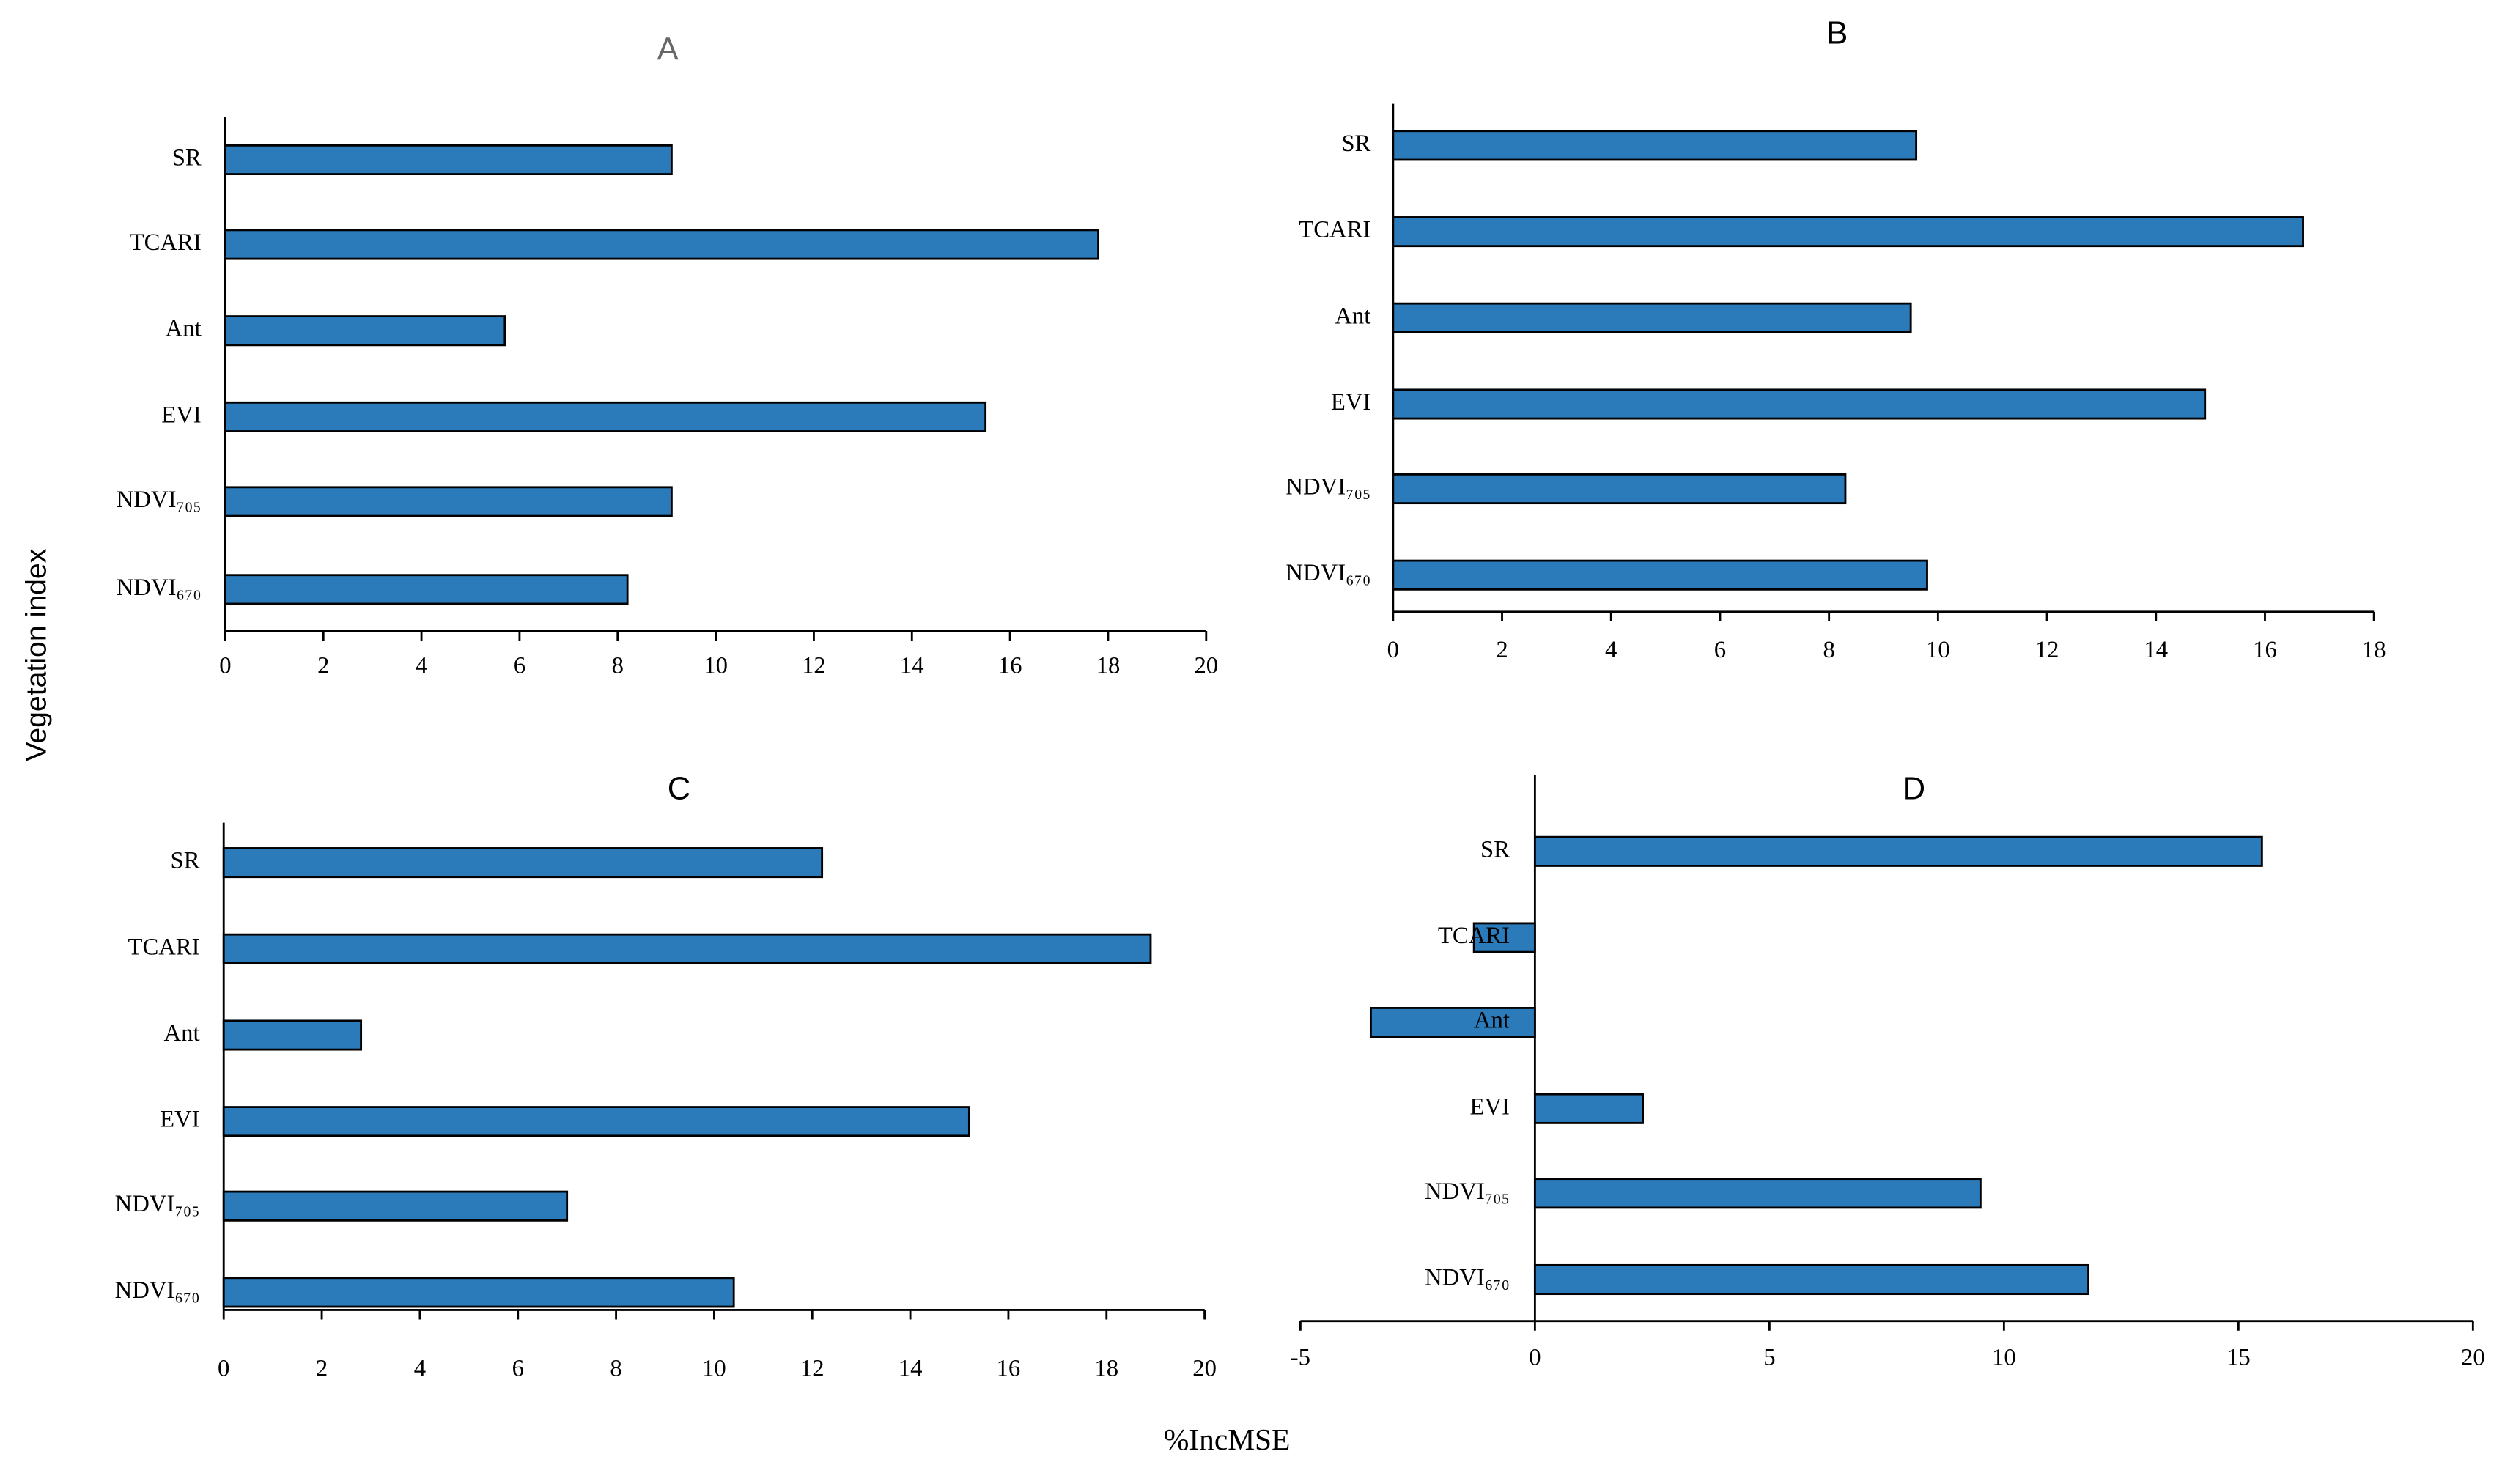 Image resolution: width=2505 pixels, height=1484 pixels. Describe the element at coordinates (679, 788) in the screenshot. I see `panel-title: C` at that location.